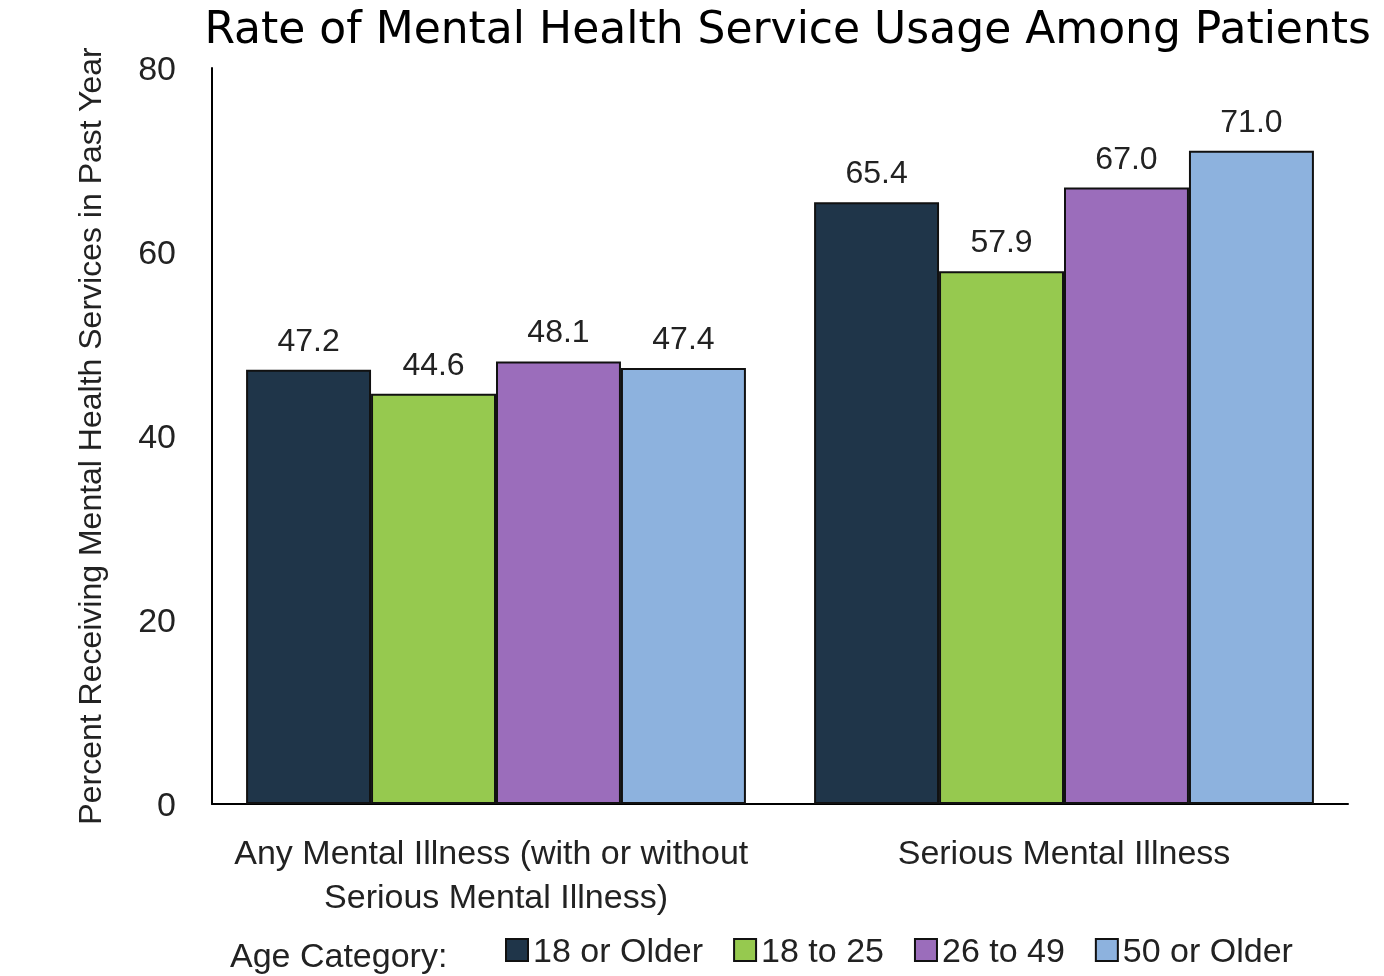  Describe the element at coordinates (558, 331) in the screenshot. I see `data-label: 48.1` at that location.